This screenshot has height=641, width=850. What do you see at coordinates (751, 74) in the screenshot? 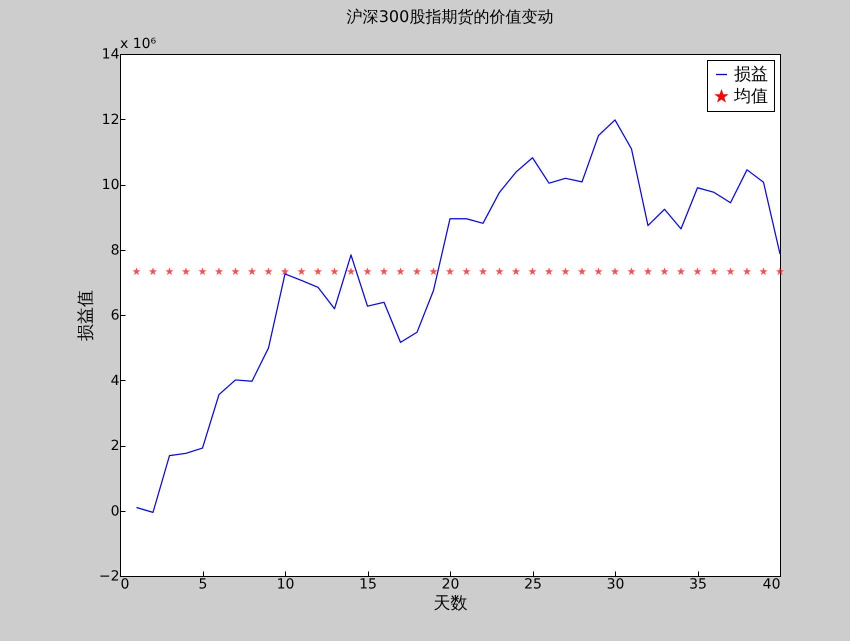
I see `legend-label: 损益` at bounding box center [751, 74].